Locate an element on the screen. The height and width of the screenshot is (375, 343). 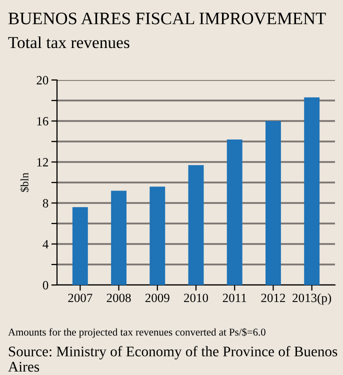
y-tick-label: 4 is located at coordinates (45, 244).